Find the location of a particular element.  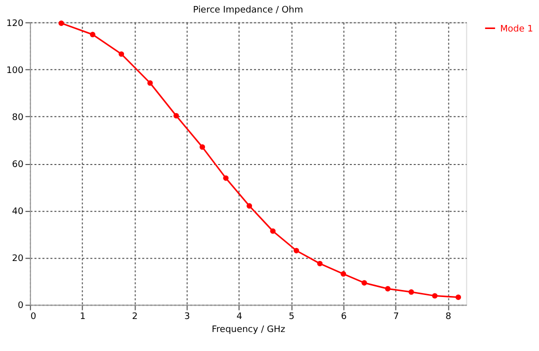

x-axis-title: Frequency / GHz is located at coordinates (249, 330).